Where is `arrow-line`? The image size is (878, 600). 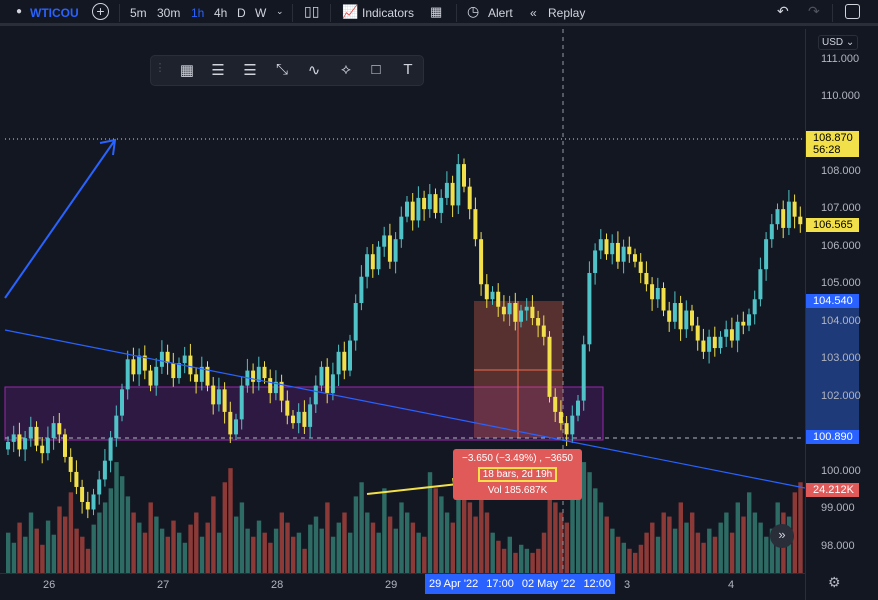
arrow-line is located at coordinates (60, 219).